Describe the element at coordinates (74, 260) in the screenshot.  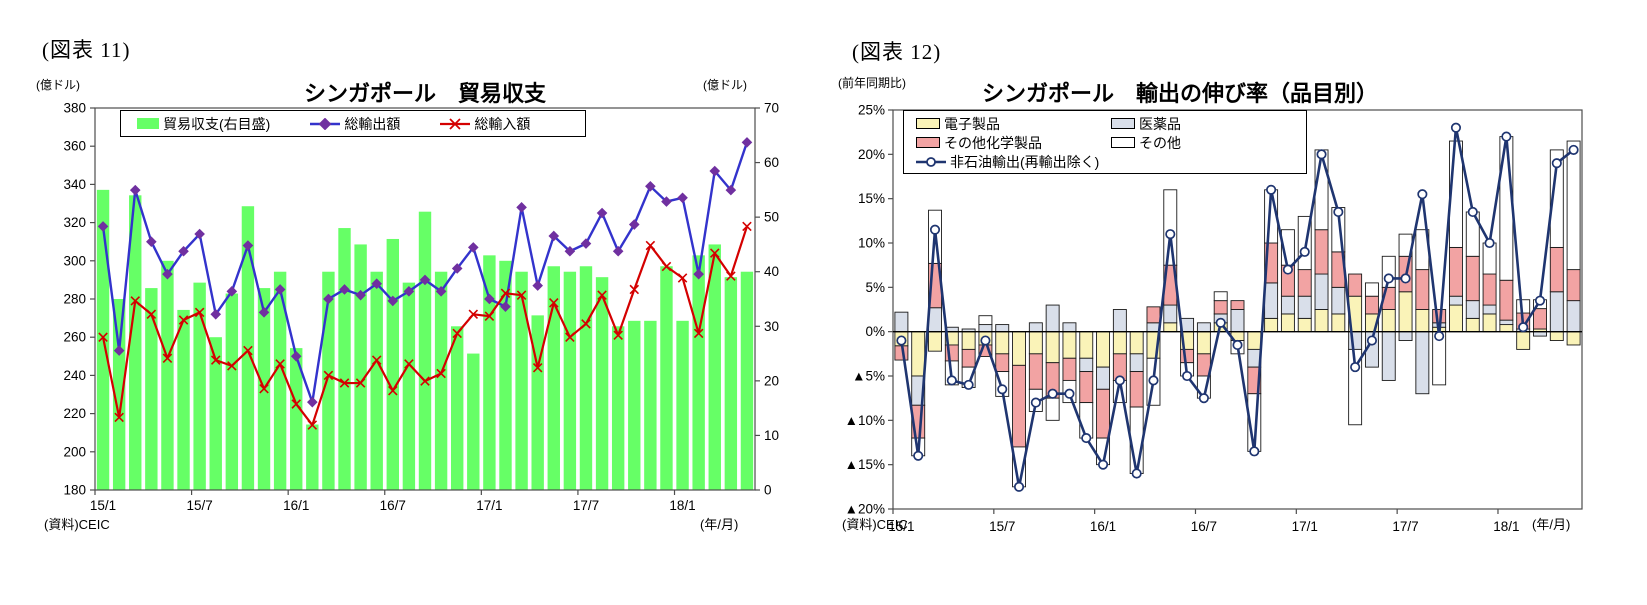
I see `y-left-tick-label: 300` at that location.